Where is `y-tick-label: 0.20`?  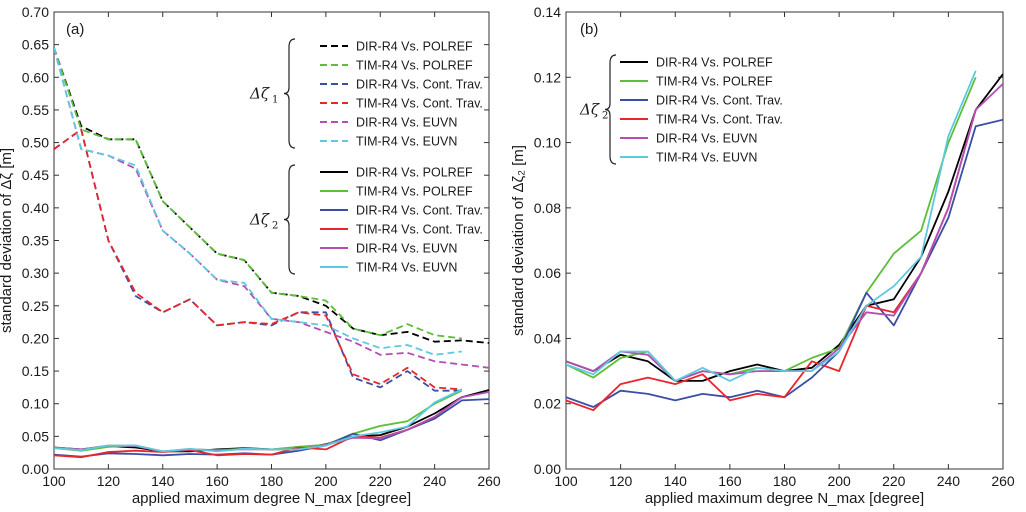 y-tick-label: 0.20 is located at coordinates (35, 338).